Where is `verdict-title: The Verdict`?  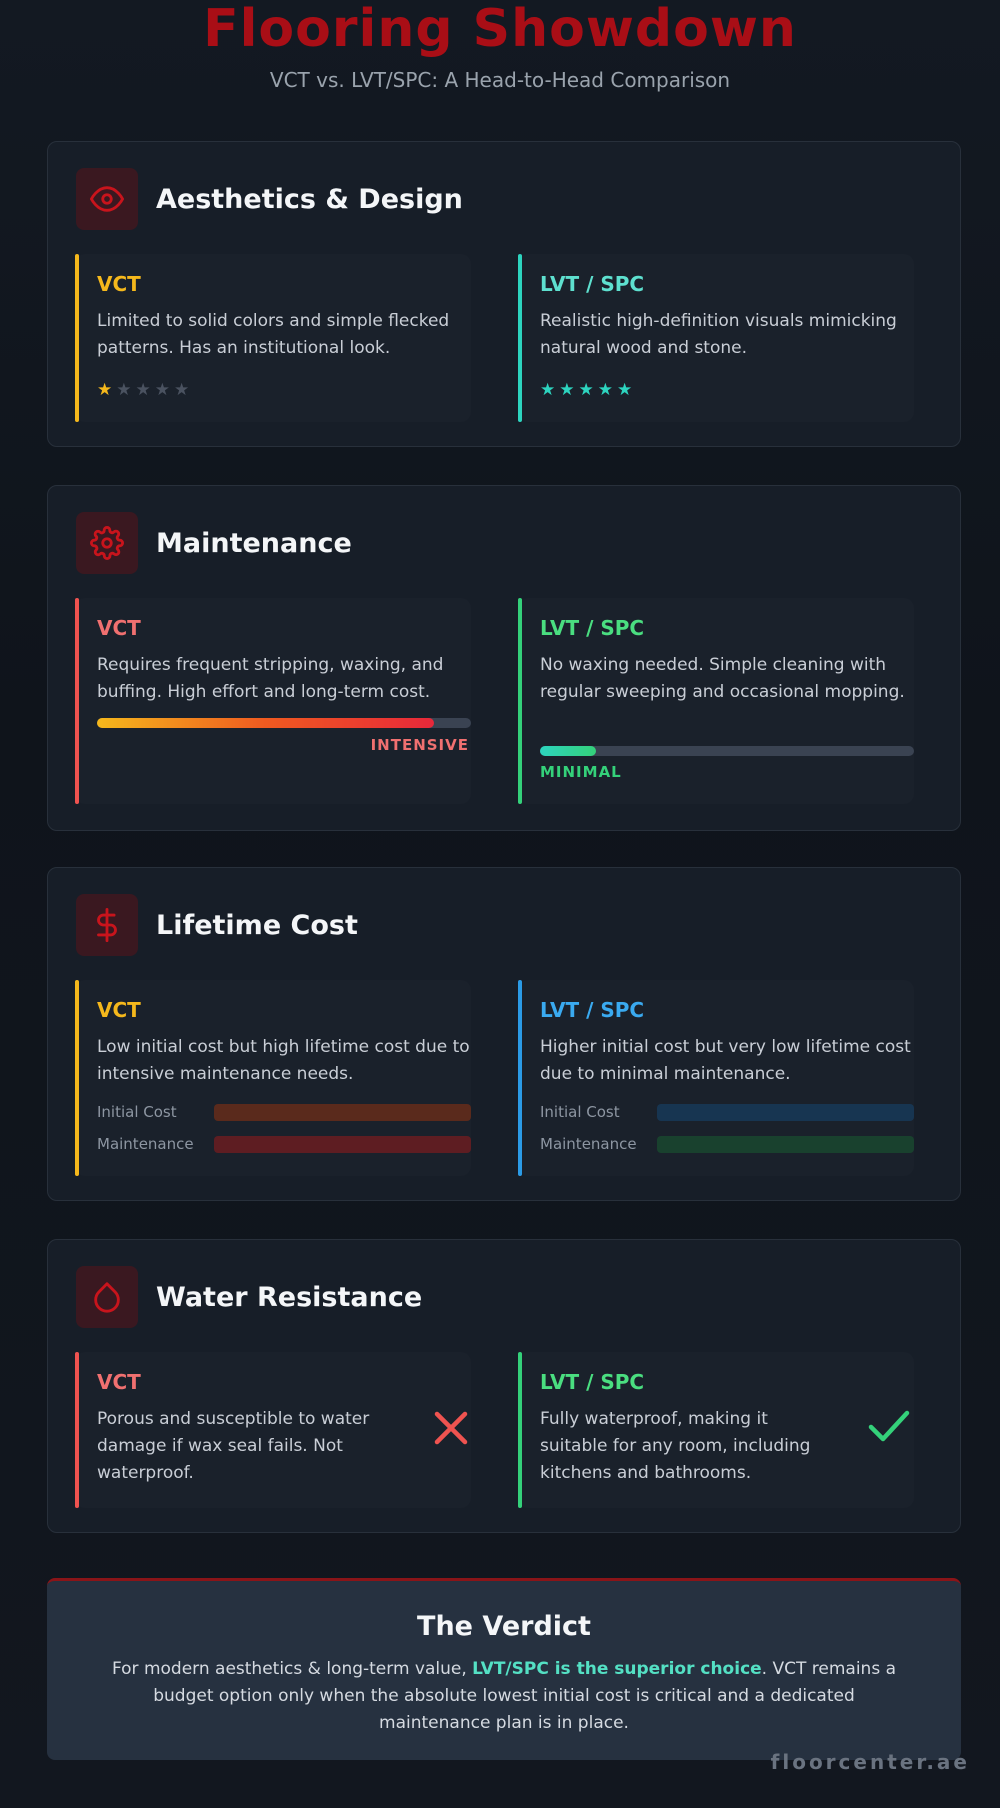
verdict-title: The Verdict is located at coordinates (504, 1626).